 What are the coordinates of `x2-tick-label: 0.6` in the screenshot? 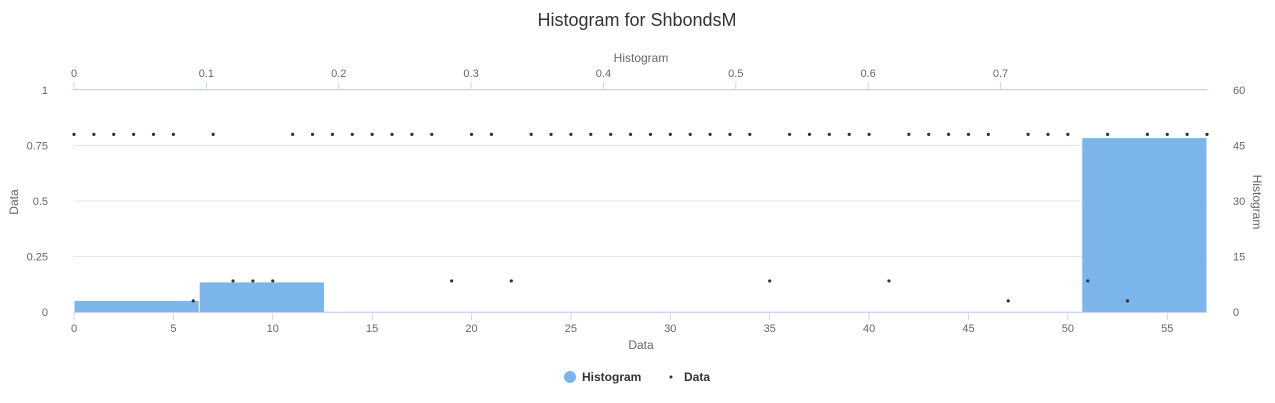 It's located at (868, 74).